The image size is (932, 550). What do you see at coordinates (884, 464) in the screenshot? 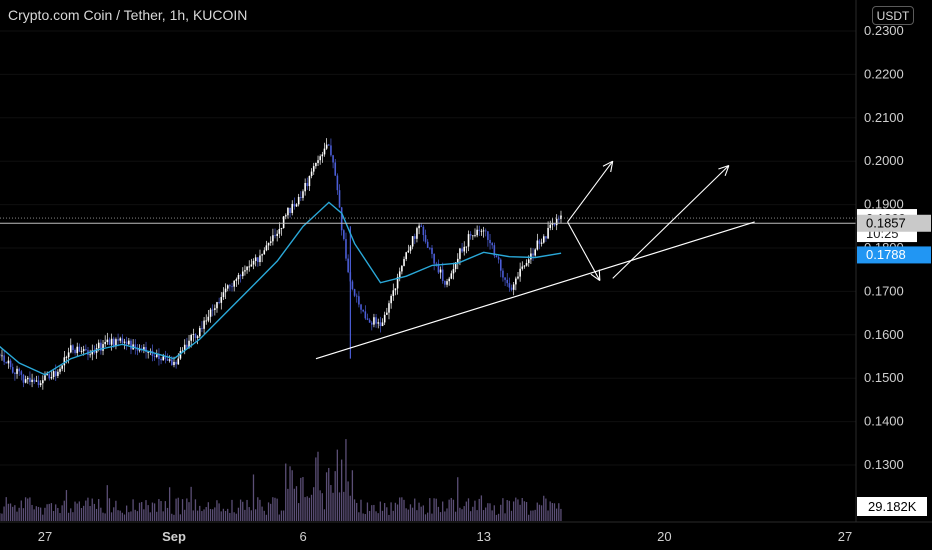
I see `price-tick-label: 0.1300` at bounding box center [884, 464].